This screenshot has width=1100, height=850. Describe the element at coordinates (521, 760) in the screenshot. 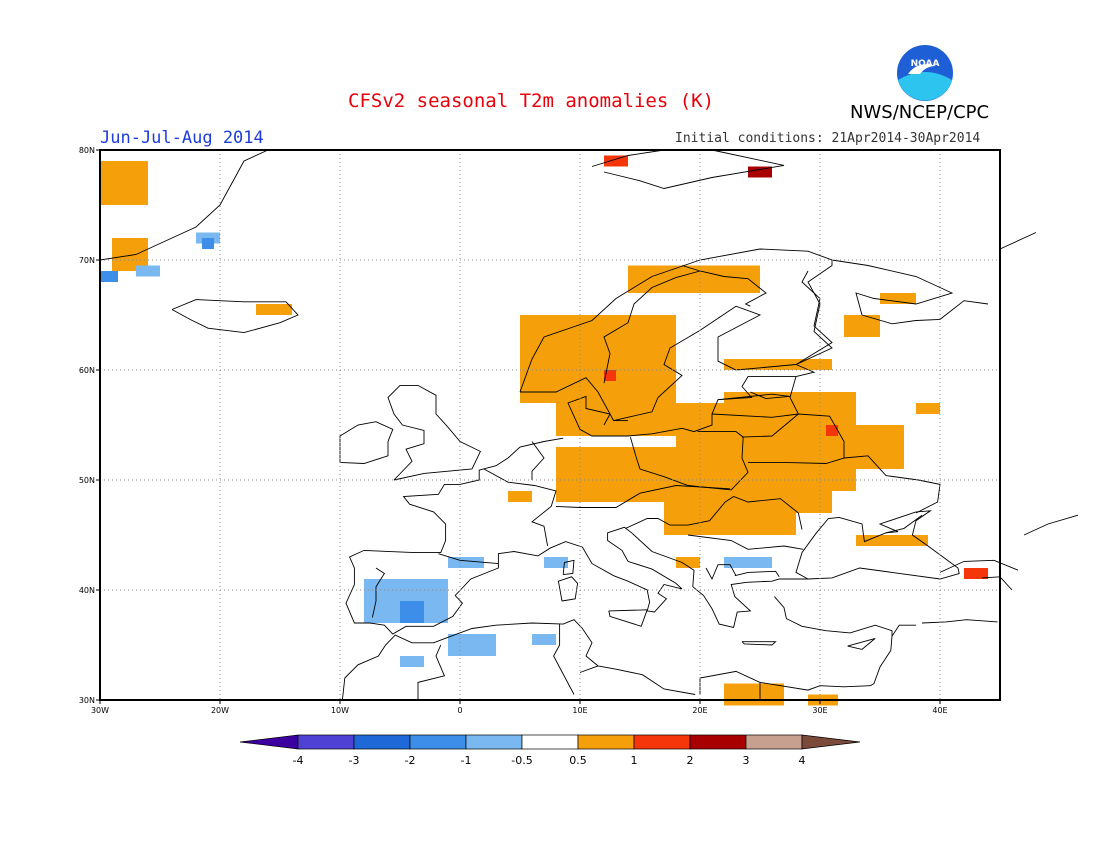

I see `colorbar-label: -0.5` at that location.